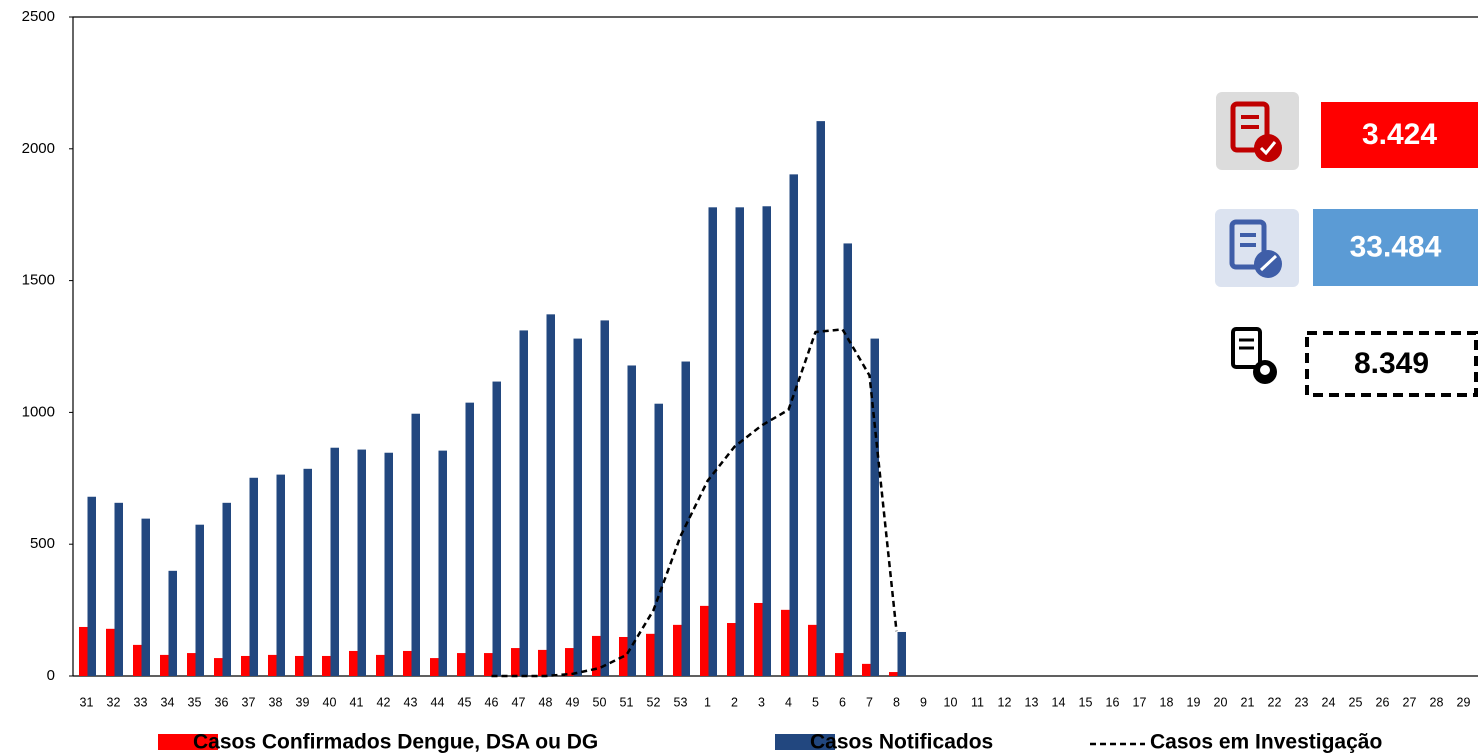  Describe the element at coordinates (330, 702) in the screenshot. I see `x-tick-label: 40` at that location.